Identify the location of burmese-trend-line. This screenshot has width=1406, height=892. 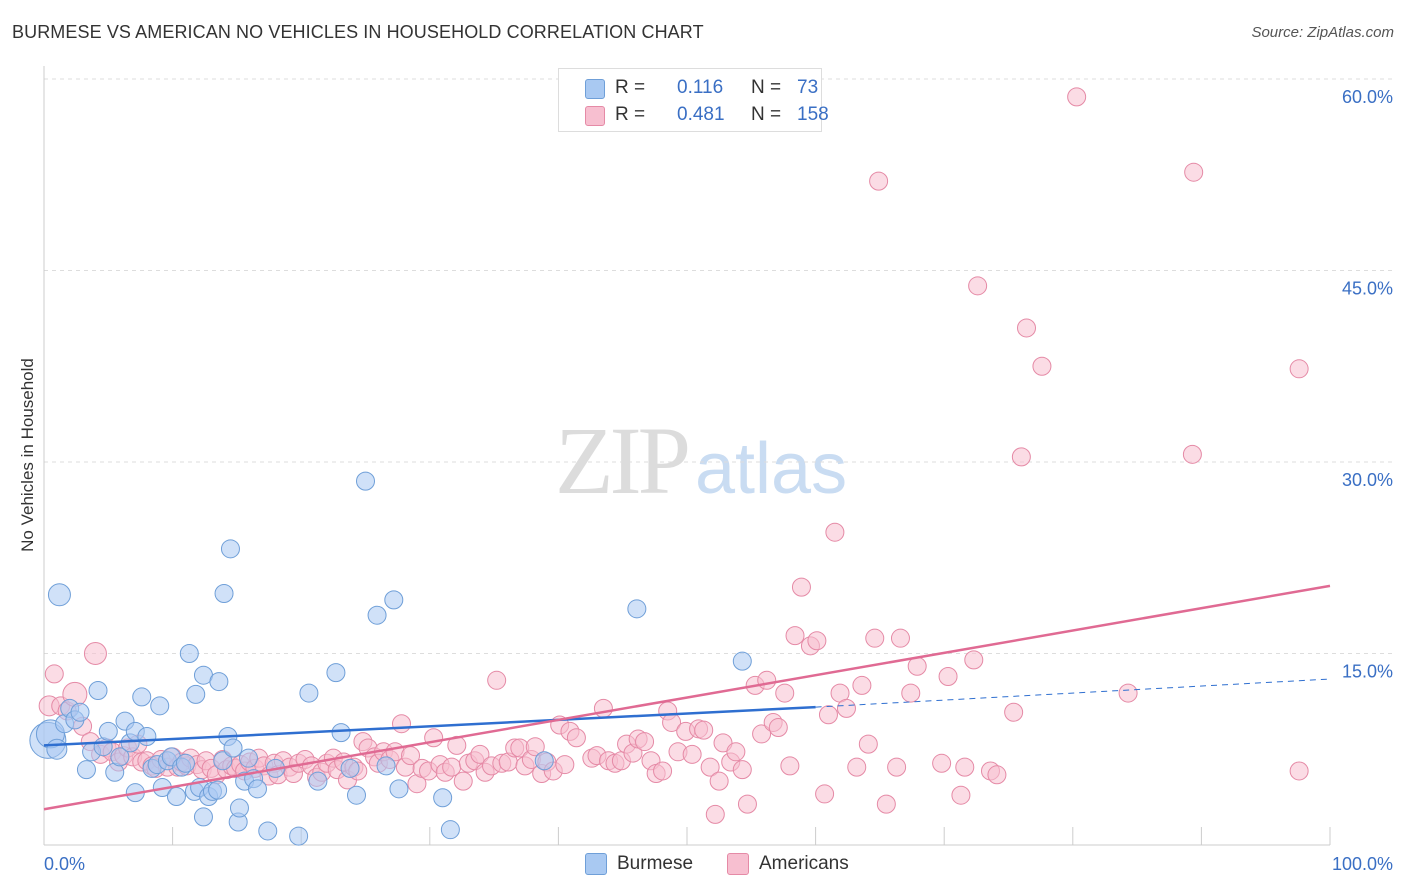
(429, 726).